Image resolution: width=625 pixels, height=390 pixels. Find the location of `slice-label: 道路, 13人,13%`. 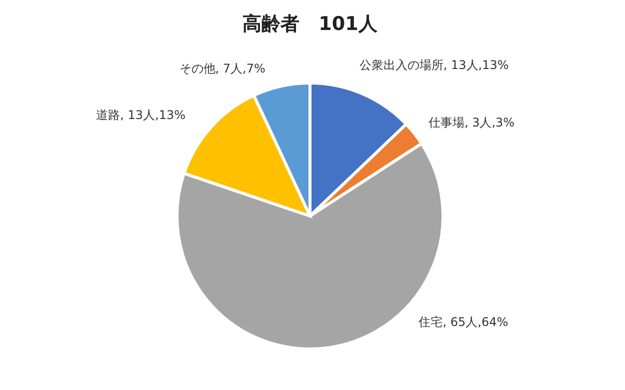

slice-label: 道路, 13人,13% is located at coordinates (141, 115).